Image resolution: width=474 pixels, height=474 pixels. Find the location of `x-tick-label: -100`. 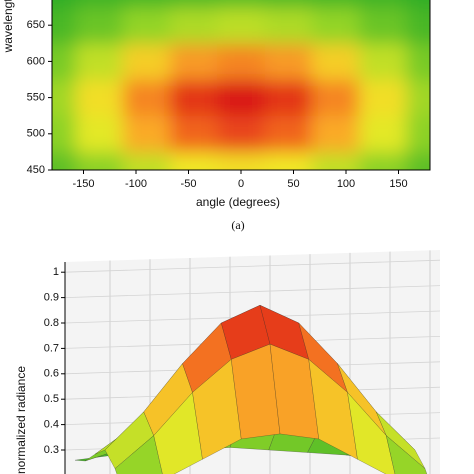

x-tick-label: -100 is located at coordinates (136, 184).